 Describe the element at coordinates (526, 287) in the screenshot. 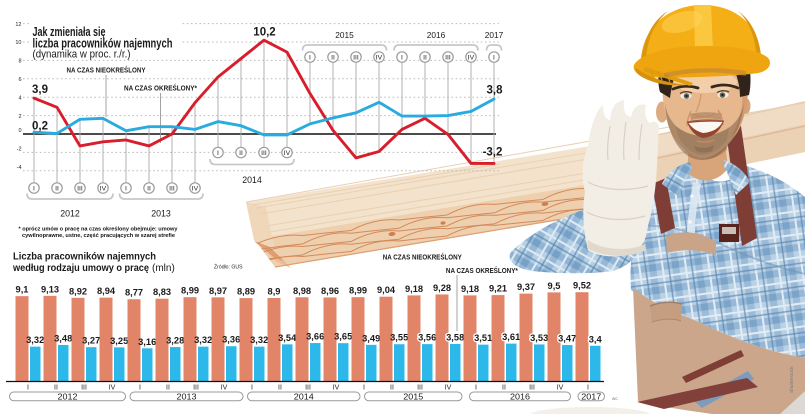

I see `svg-text: 9,37` at that location.